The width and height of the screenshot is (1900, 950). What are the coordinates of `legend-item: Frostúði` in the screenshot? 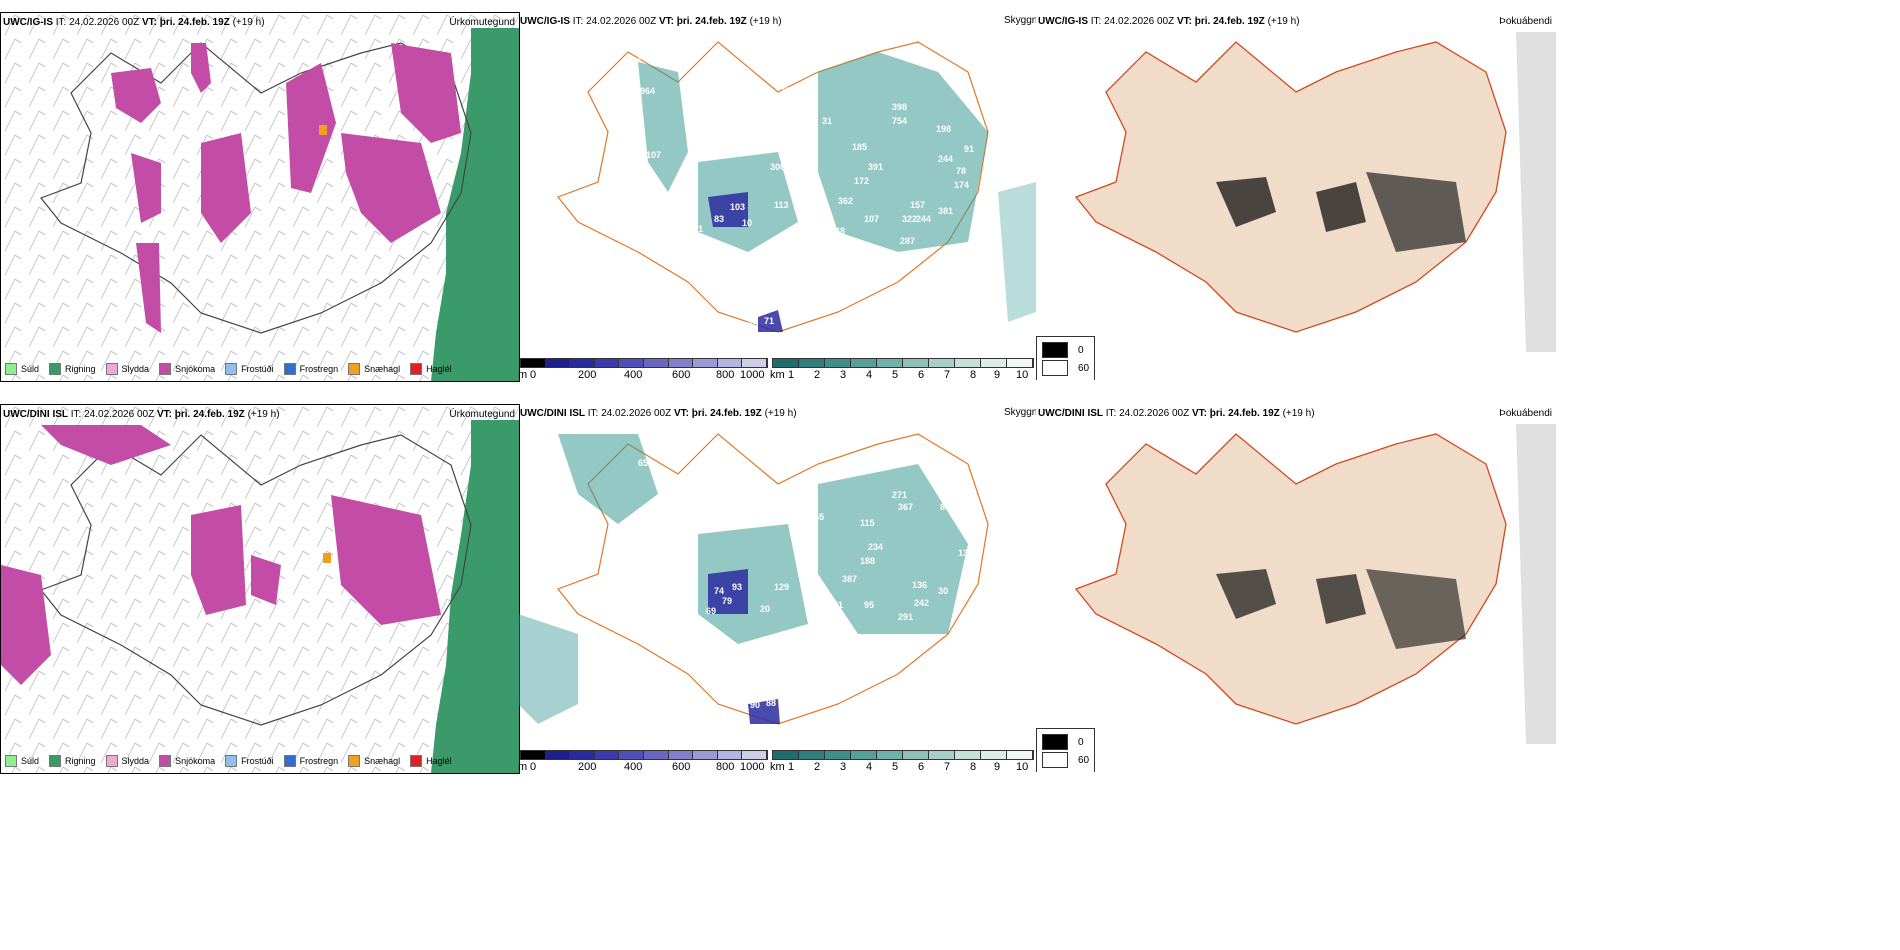 It's located at (249, 761).